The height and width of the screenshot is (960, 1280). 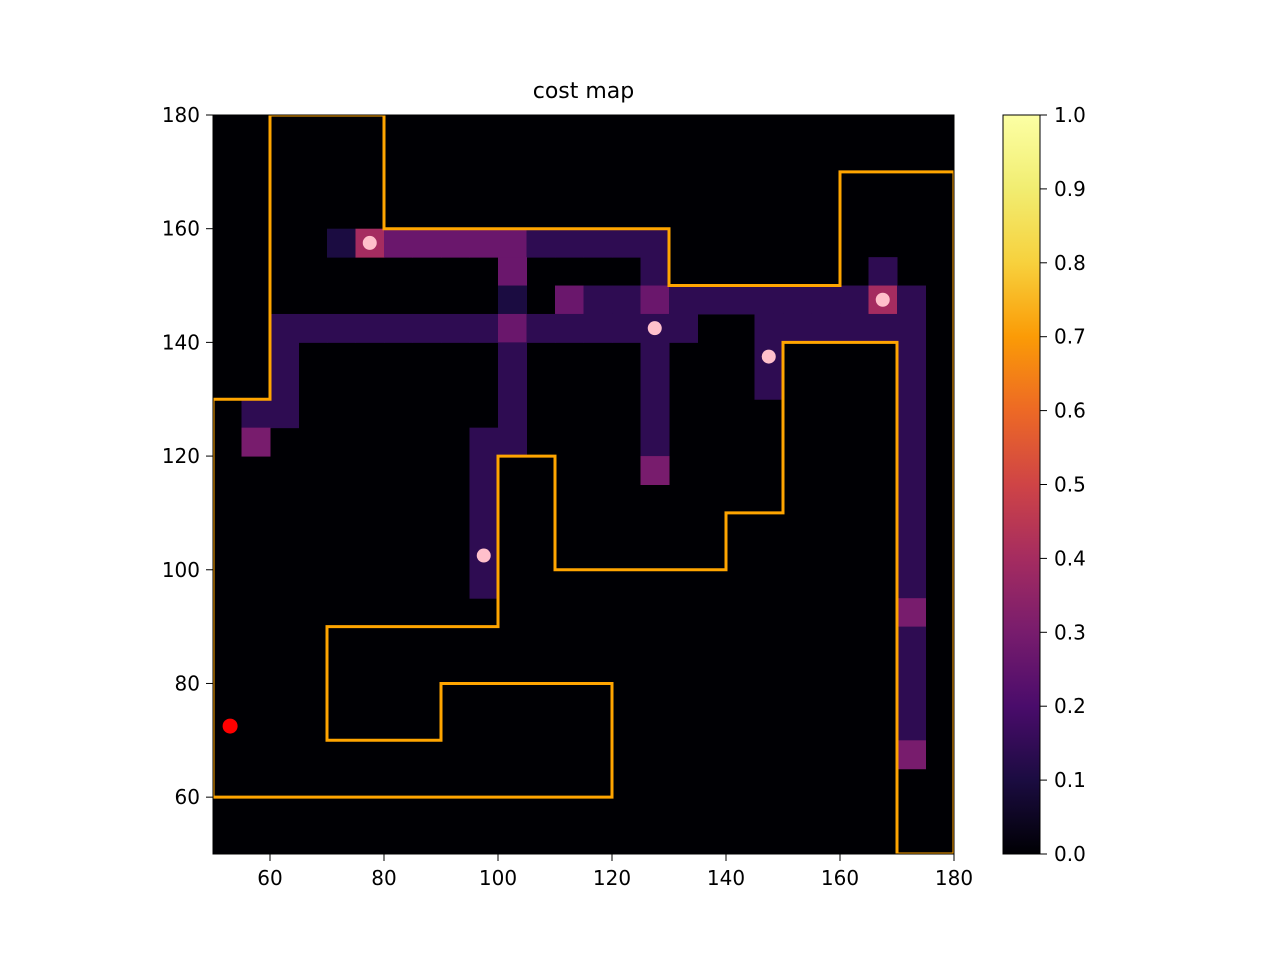 I want to click on x-tick-label: 180, so click(x=954, y=878).